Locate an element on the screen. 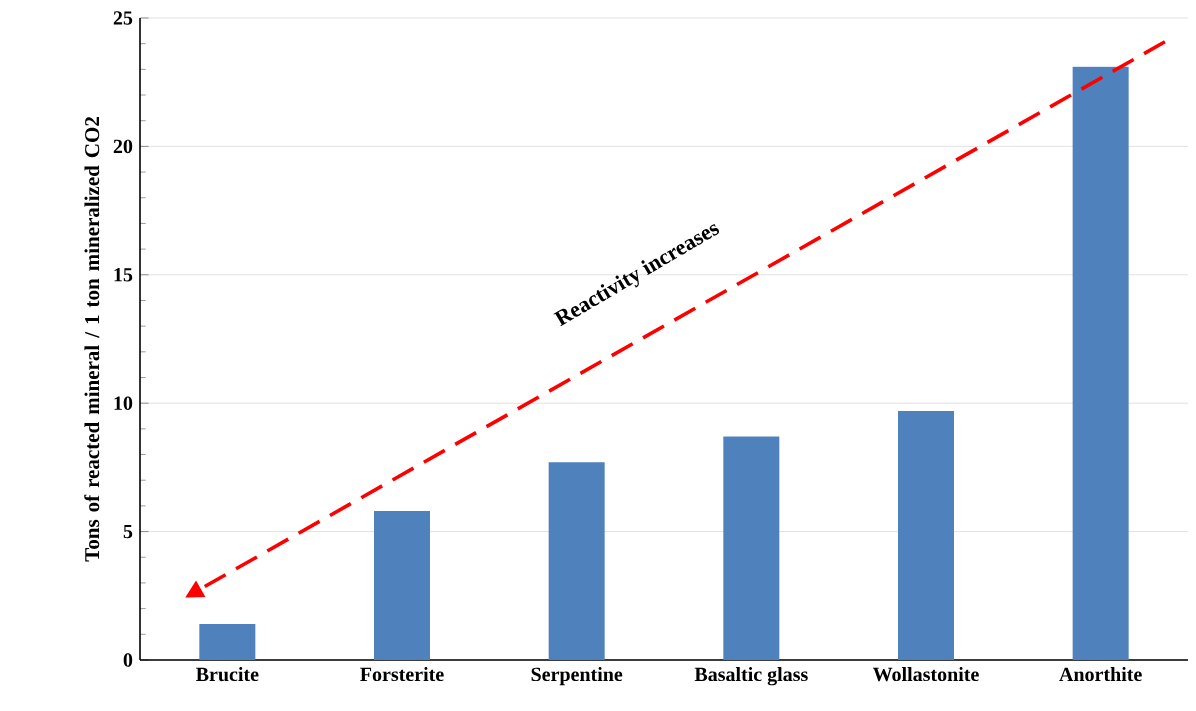 The image size is (1196, 711). x-tick-label: Basaltic glass is located at coordinates (751, 676).